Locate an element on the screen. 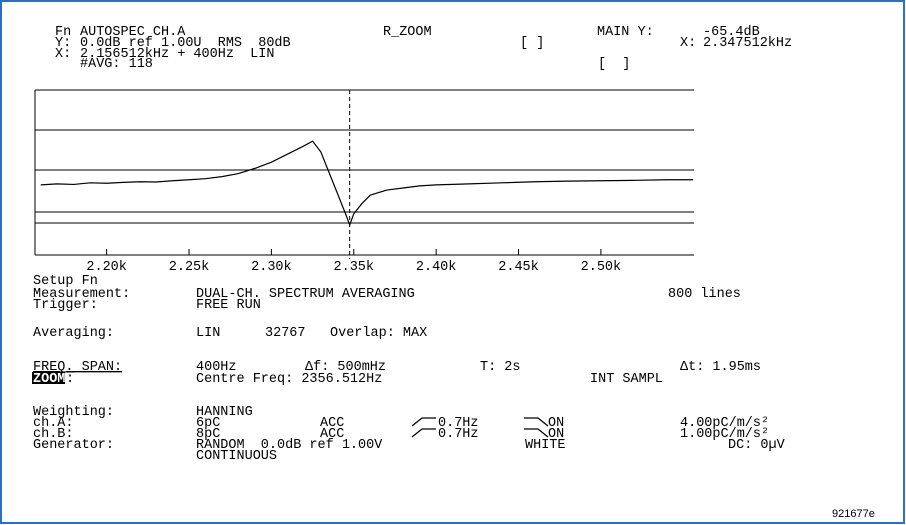 The width and height of the screenshot is (906, 525). setup-text: ch.B: is located at coordinates (53, 434).